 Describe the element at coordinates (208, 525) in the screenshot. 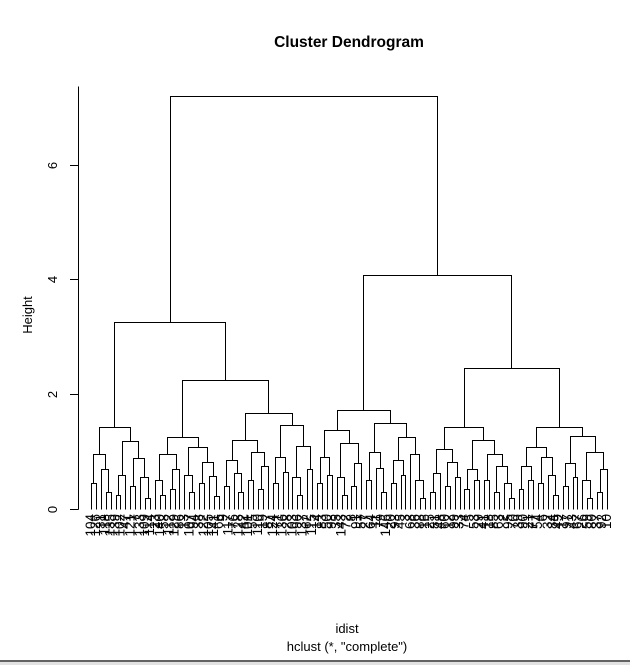

I see `leaf-label: 105` at that location.